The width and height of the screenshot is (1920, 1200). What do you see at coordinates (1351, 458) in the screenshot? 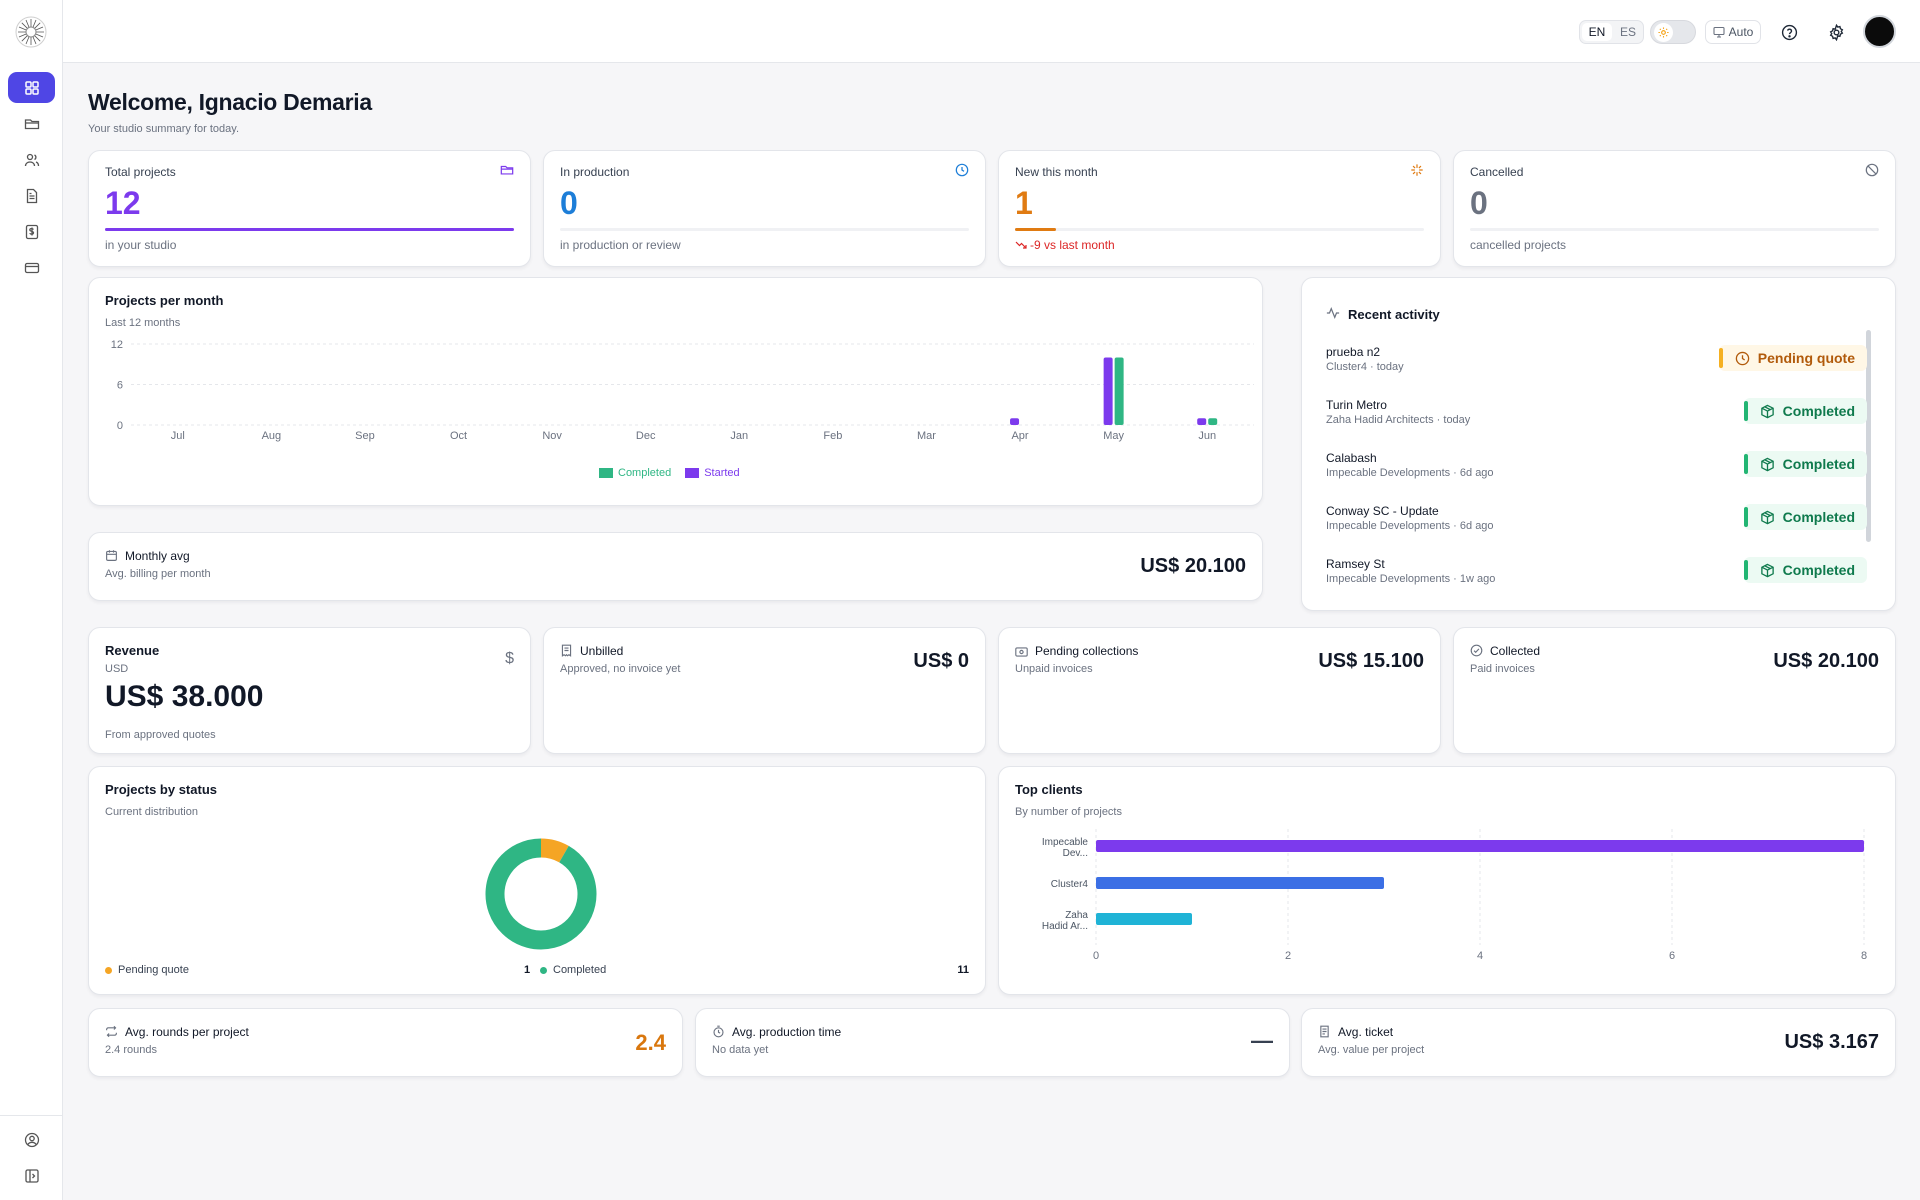
I see `activity-name: Calabash` at bounding box center [1351, 458].